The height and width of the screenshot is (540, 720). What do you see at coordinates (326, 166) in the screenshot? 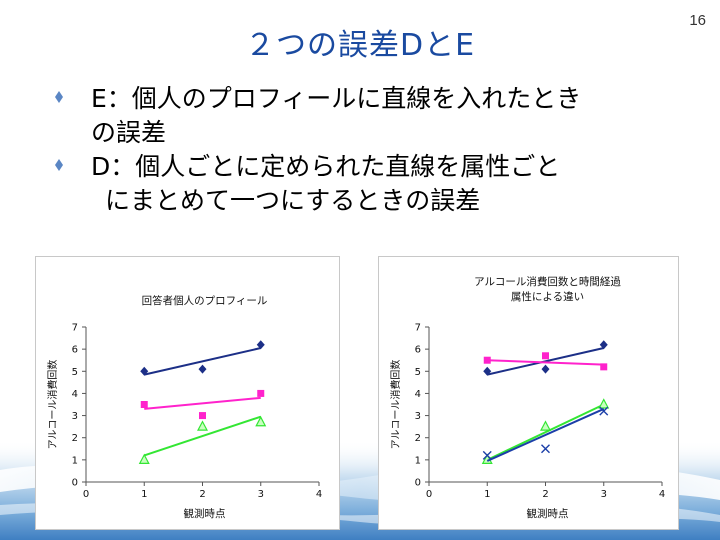
I see `bullet-line: D：個人ごとに定められた直線を属性ごと` at bounding box center [326, 166].